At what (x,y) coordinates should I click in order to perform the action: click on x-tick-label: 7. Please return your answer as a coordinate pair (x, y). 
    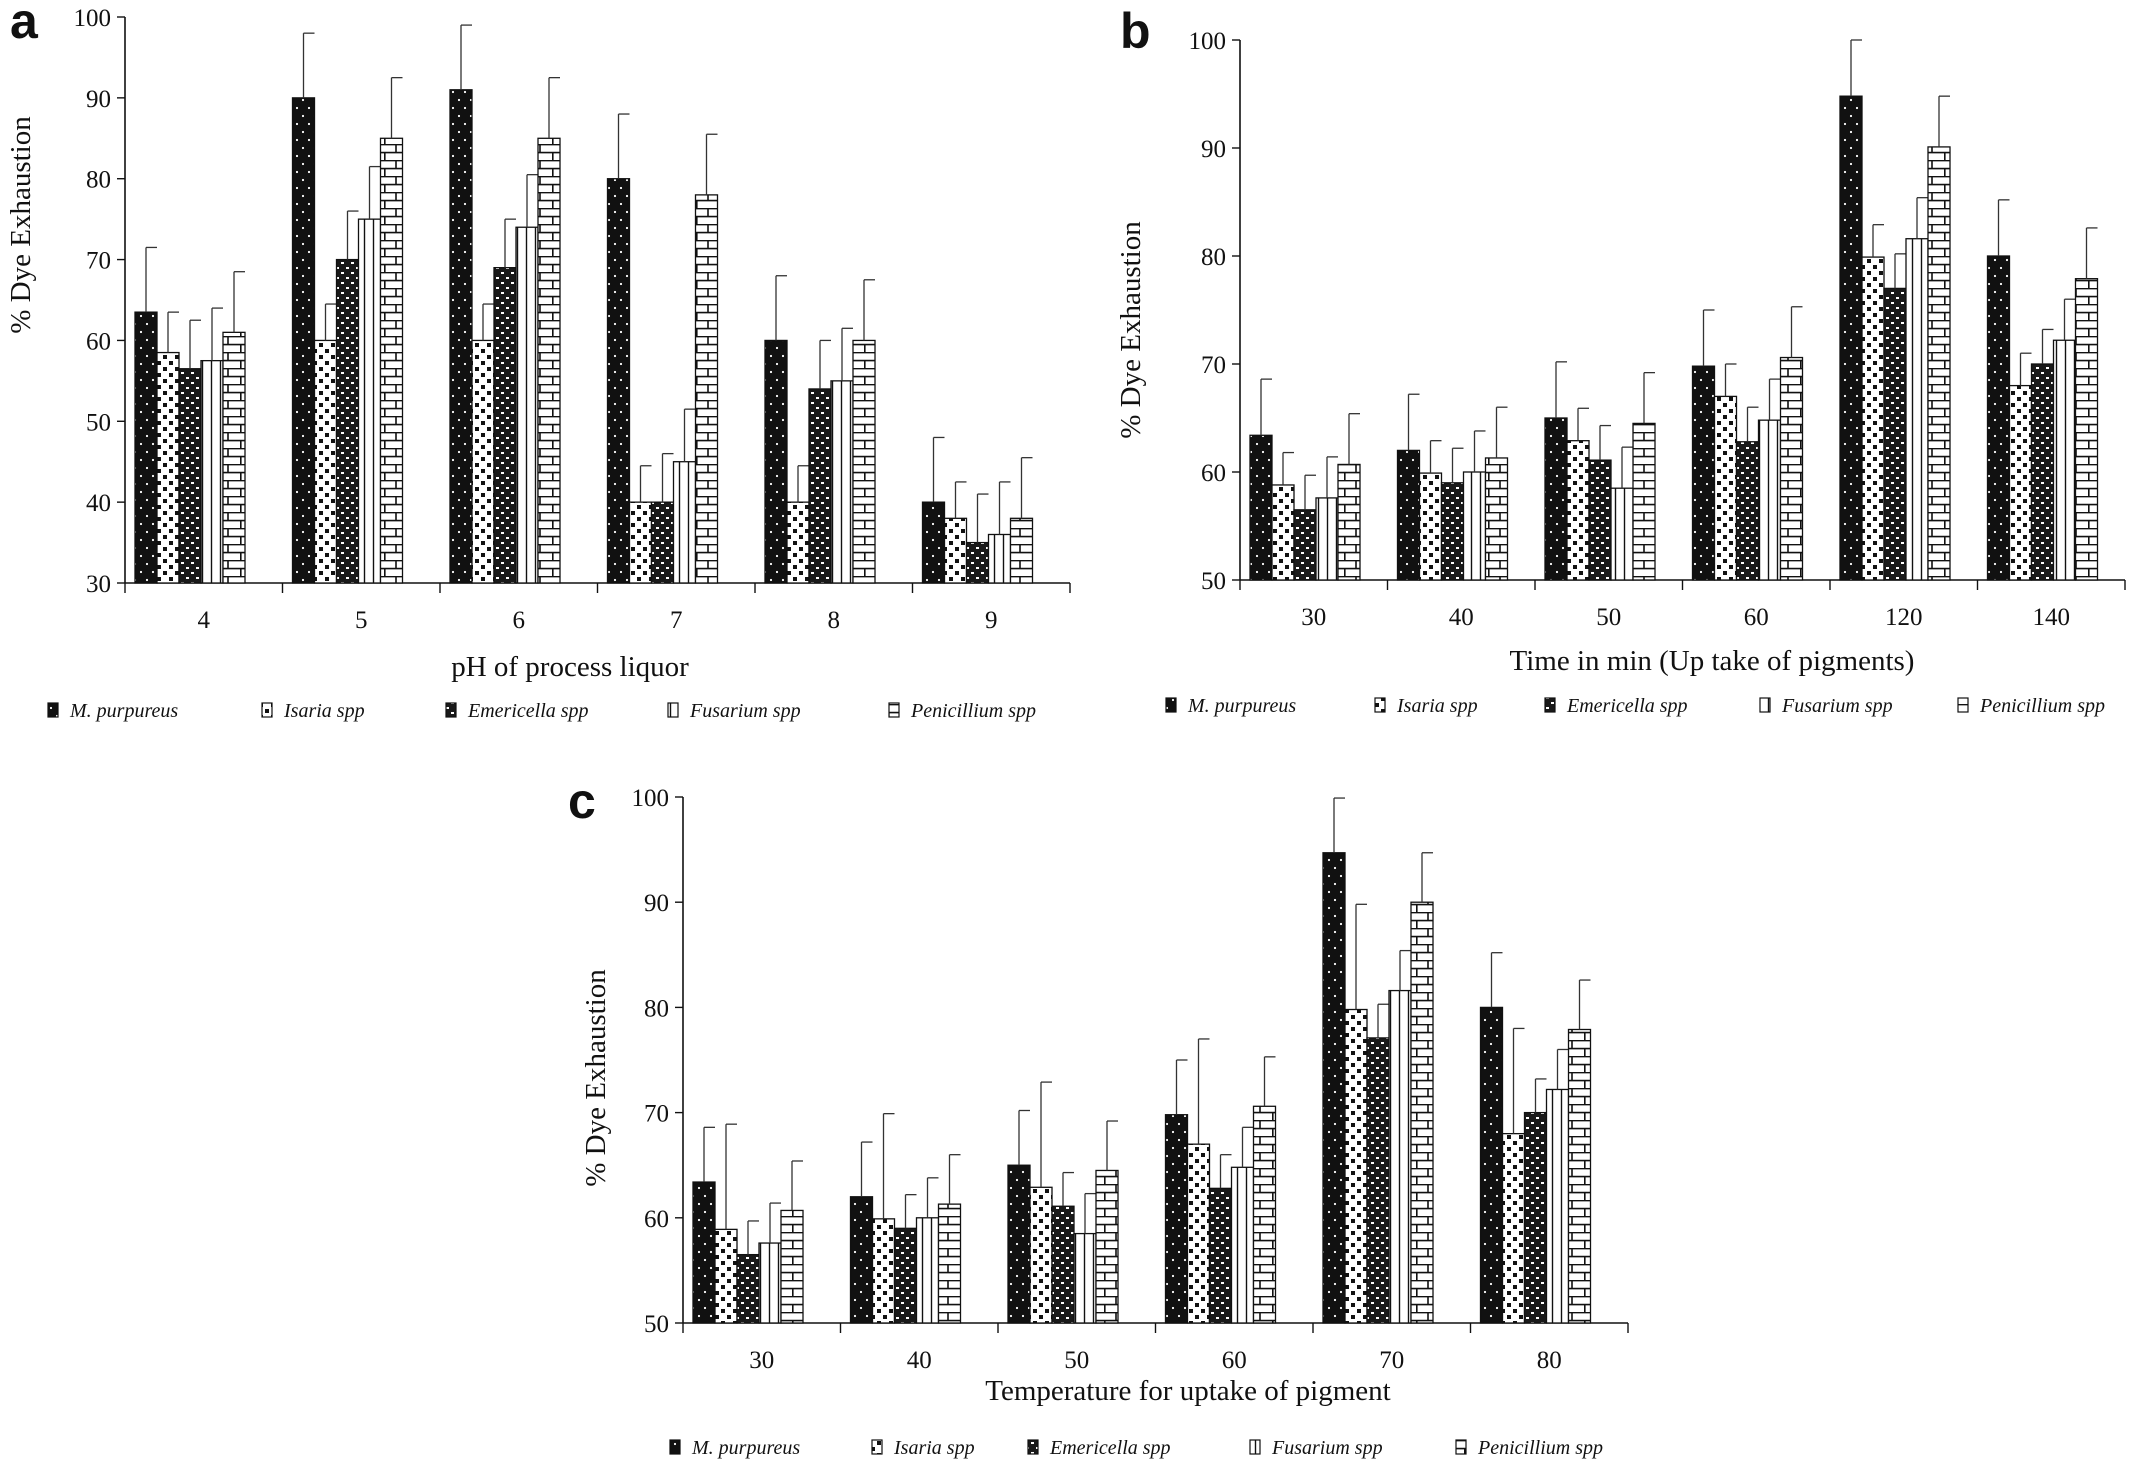
    Looking at the image, I should click on (676, 620).